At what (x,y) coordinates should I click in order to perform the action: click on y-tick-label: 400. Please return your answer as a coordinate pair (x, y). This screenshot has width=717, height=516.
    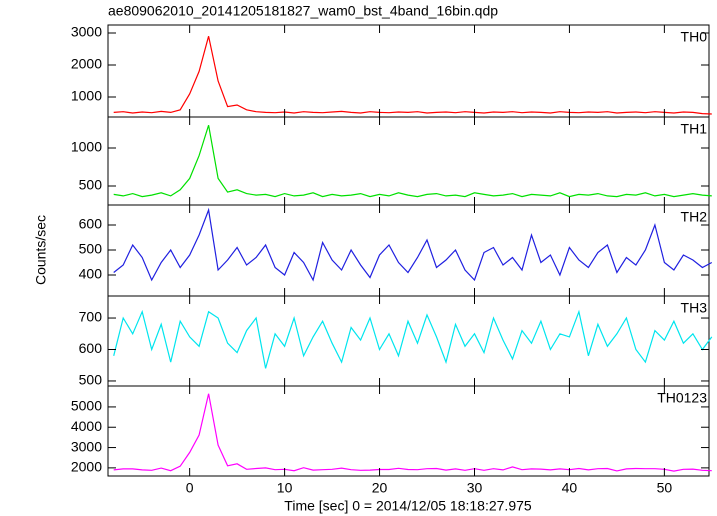
    Looking at the image, I should click on (91, 274).